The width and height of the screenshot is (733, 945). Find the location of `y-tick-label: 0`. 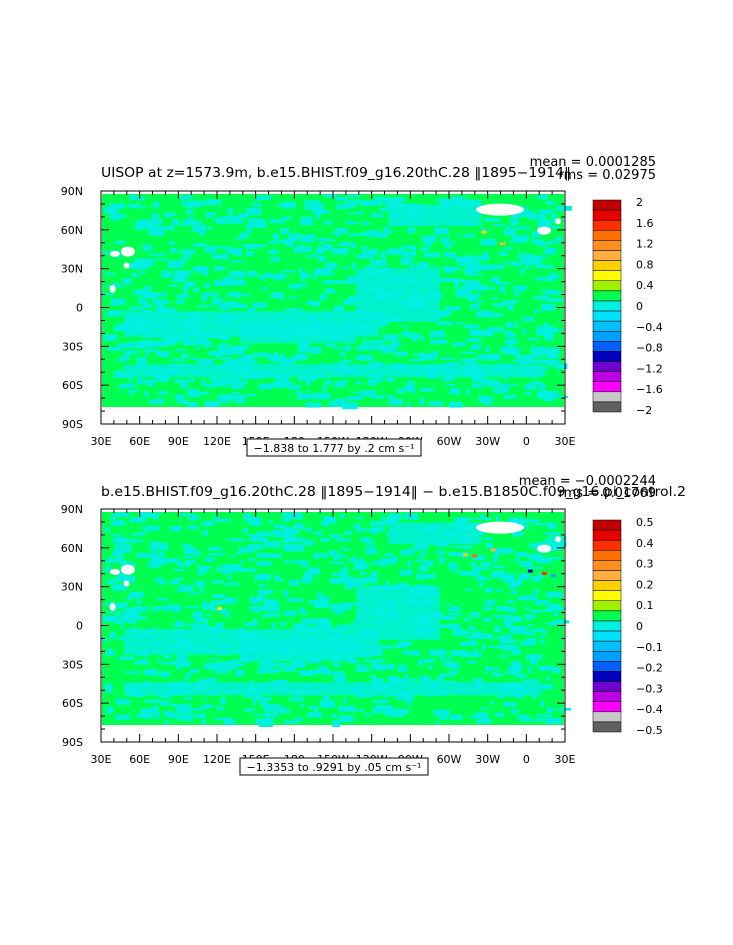

y-tick-label: 0 is located at coordinates (79, 626).